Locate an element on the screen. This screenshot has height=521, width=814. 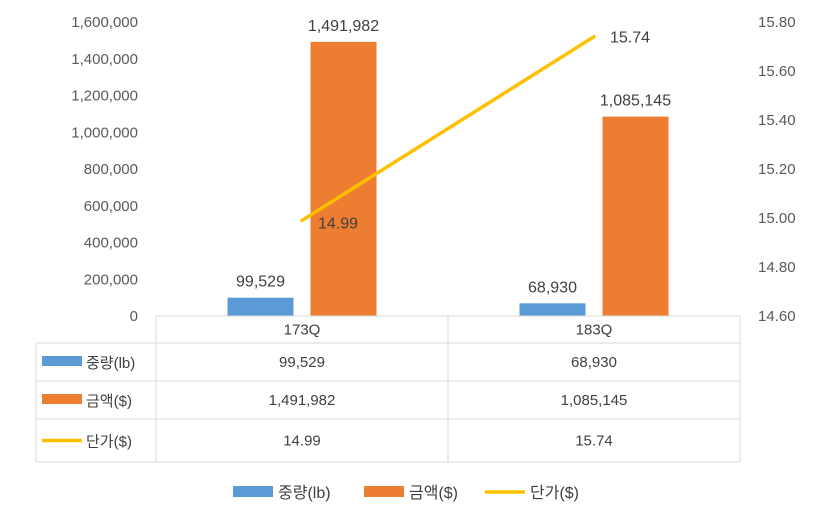
bar-data-label: 99,529 is located at coordinates (260, 282).